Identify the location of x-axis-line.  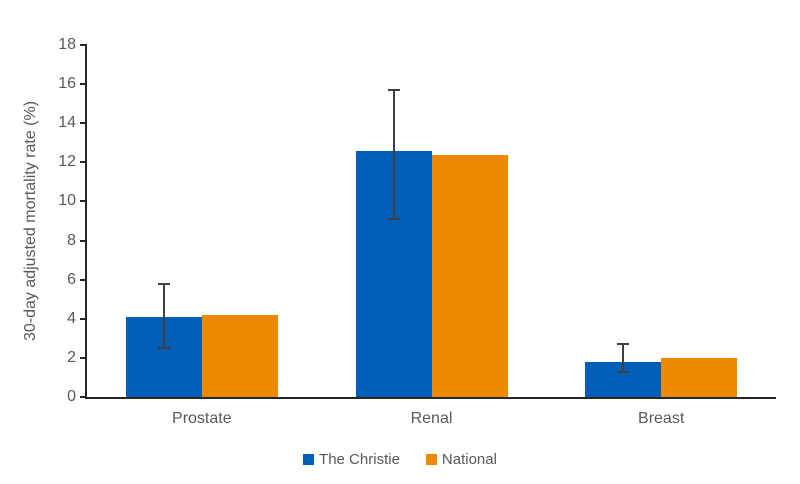
(430, 398).